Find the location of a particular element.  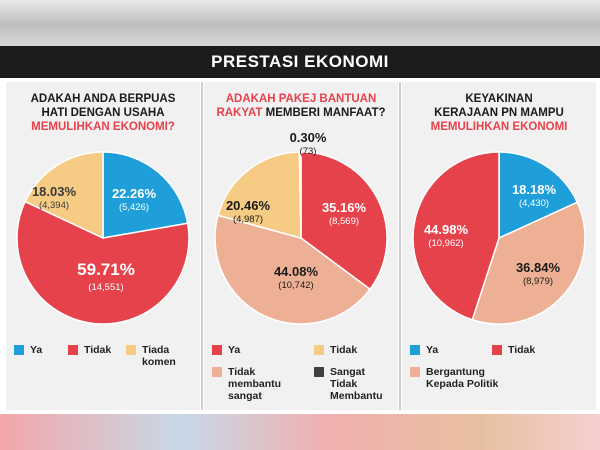

legend-item: Sangat Tidak Membantu is located at coordinates (348, 384).